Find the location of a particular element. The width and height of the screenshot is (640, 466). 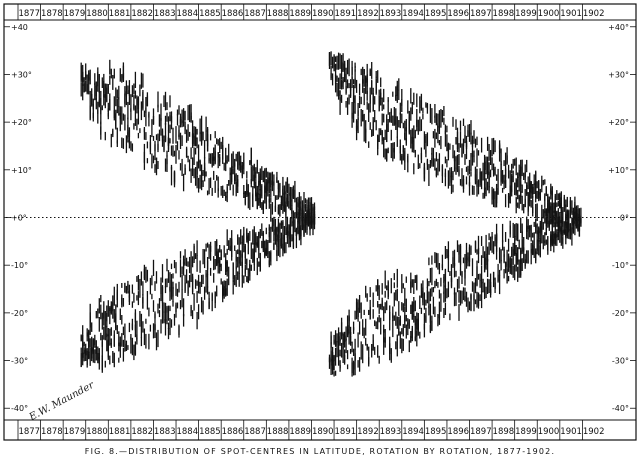

x-tick-label-top: 1902 is located at coordinates (594, 14).